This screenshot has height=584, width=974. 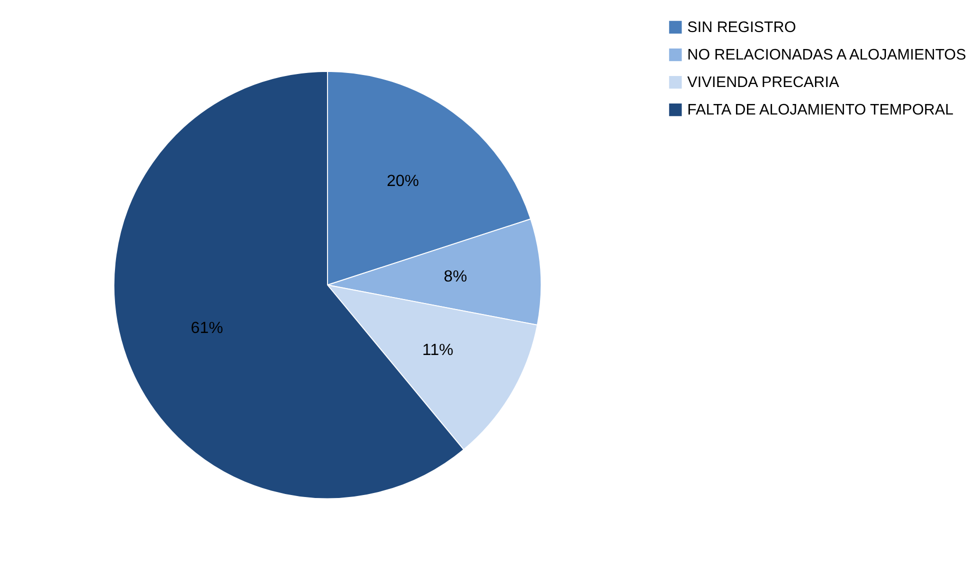 I want to click on data-label: 61%, so click(x=207, y=328).